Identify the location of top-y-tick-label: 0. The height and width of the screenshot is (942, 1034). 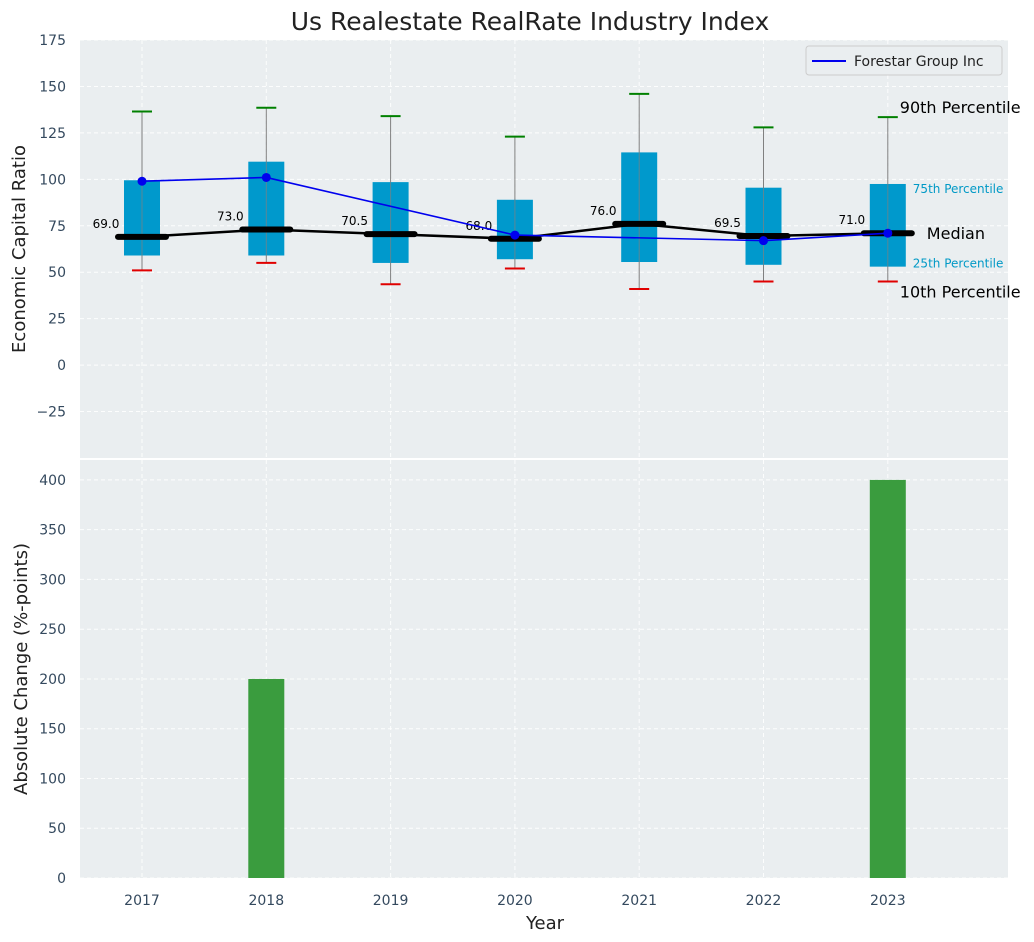
(61, 366).